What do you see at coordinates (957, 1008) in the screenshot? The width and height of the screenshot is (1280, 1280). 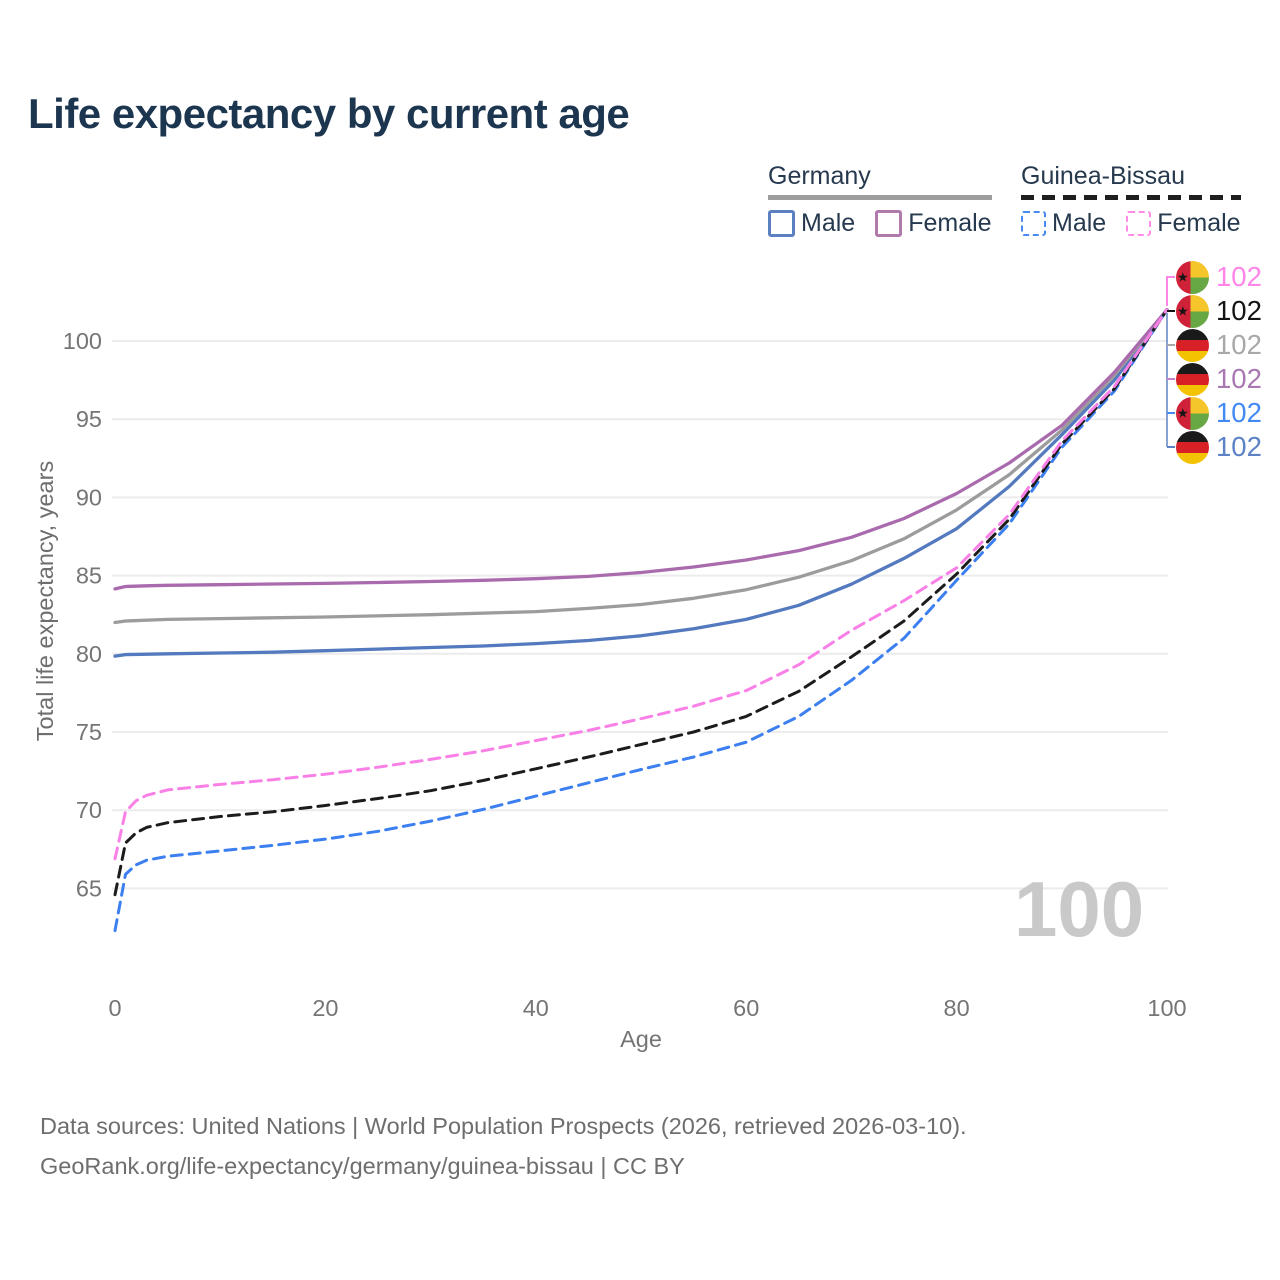 I see `x-tick-label: 80` at bounding box center [957, 1008].